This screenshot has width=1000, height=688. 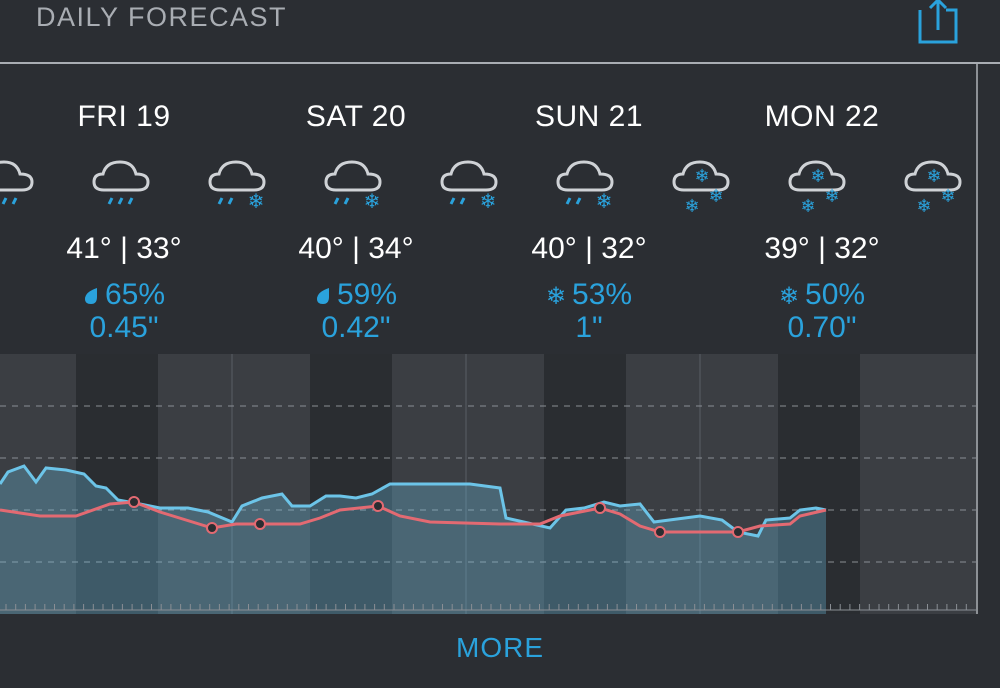 What do you see at coordinates (391, 248) in the screenshot?
I see `low-temp: 34°` at bounding box center [391, 248].